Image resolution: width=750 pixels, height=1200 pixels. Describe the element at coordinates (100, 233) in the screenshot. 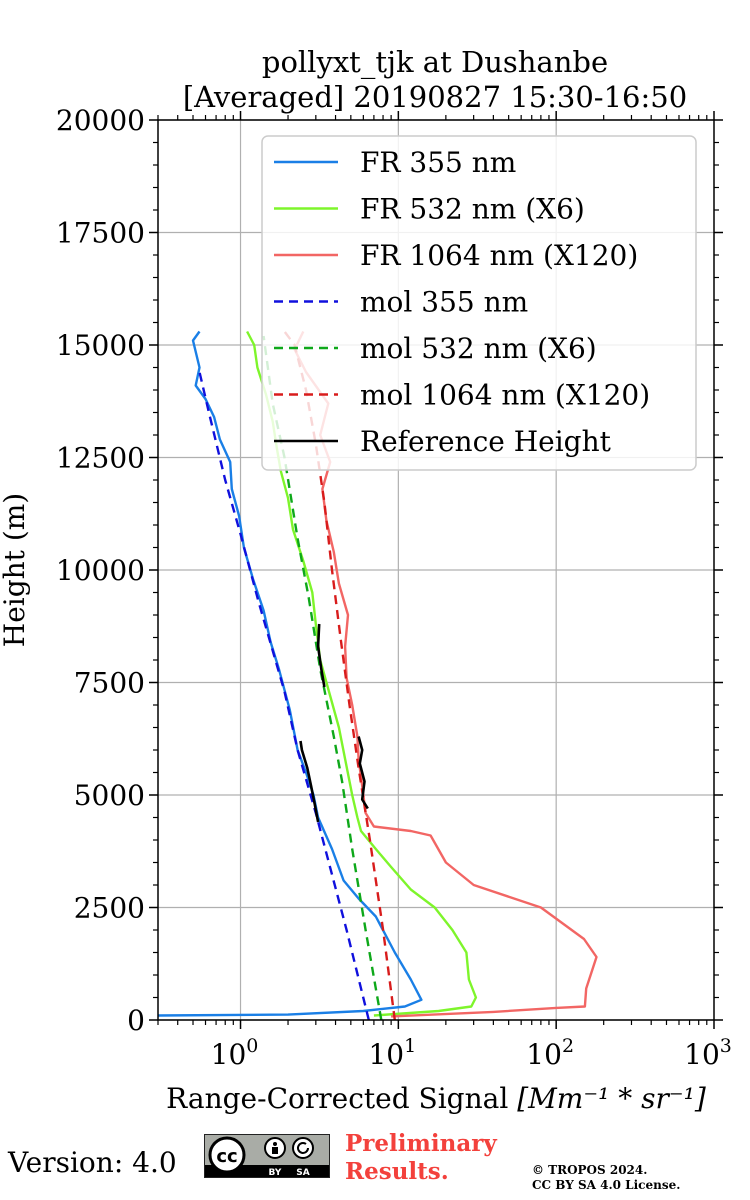

I see `y-tick-label: 17500` at that location.